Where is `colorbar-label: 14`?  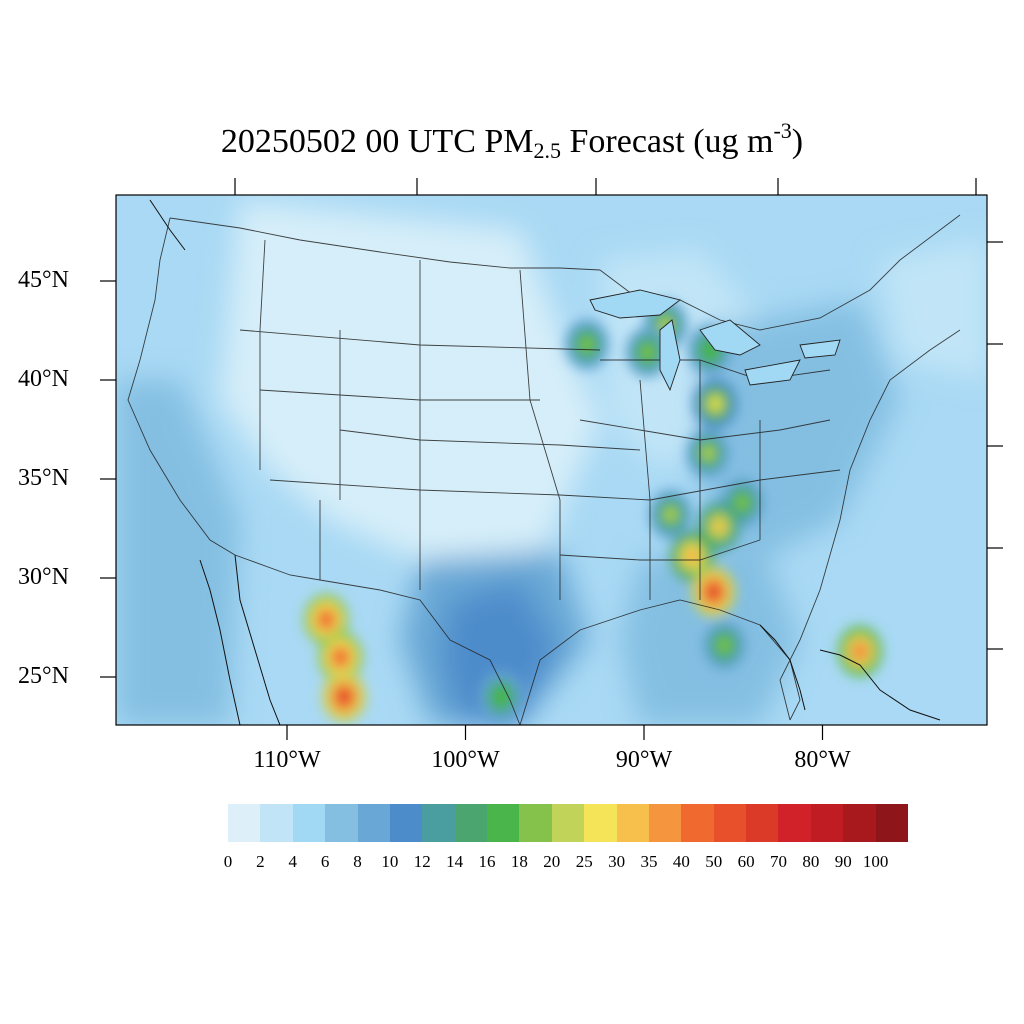 colorbar-label: 14 is located at coordinates (455, 861).